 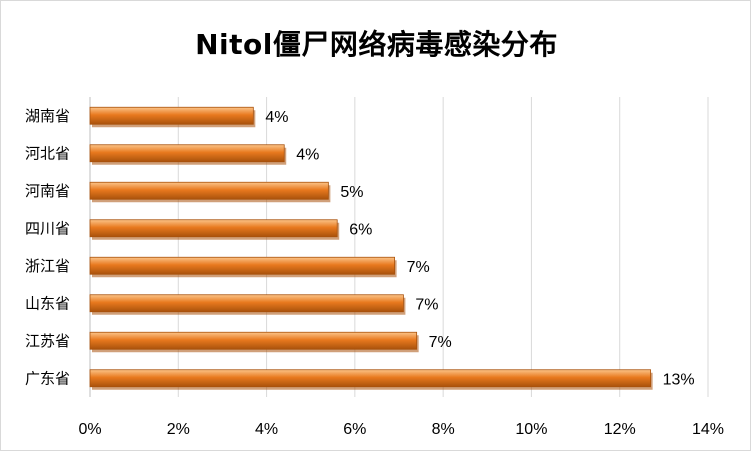 What do you see at coordinates (679, 379) in the screenshot?
I see `data-label: 13%` at bounding box center [679, 379].